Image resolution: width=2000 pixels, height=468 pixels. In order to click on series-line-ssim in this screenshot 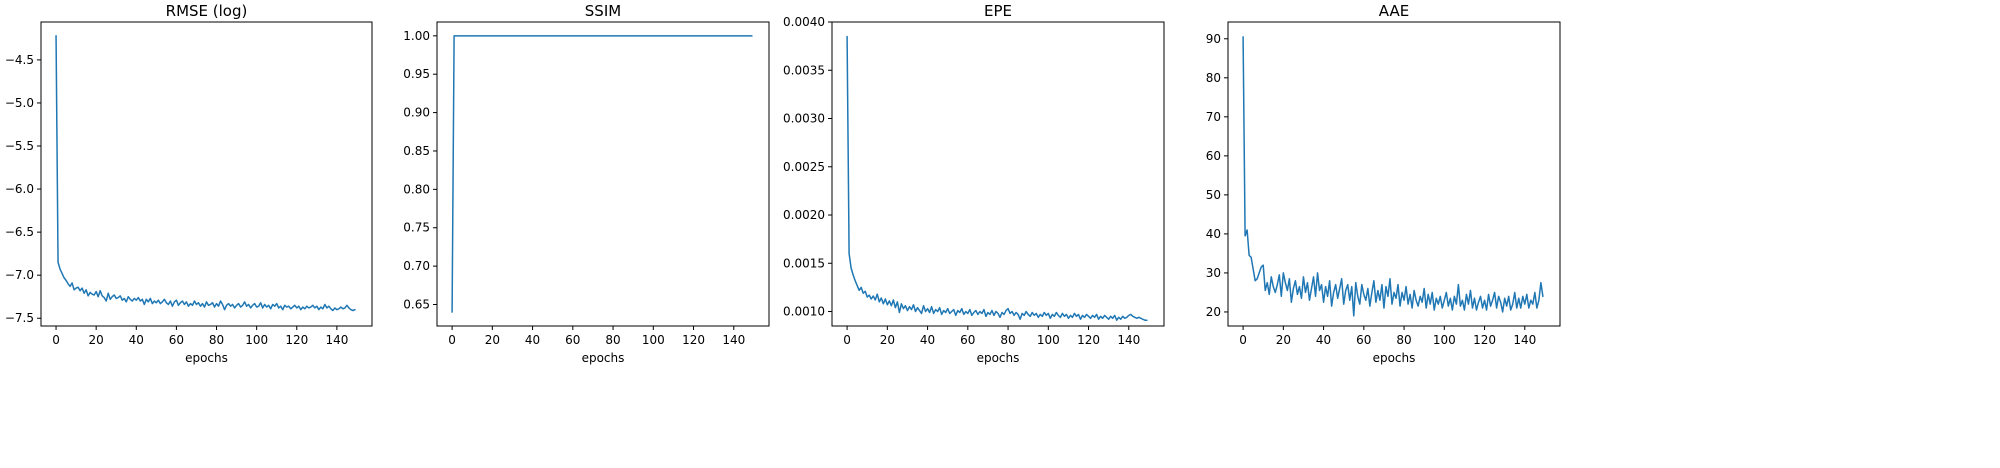, I will do `click(602, 174)`.